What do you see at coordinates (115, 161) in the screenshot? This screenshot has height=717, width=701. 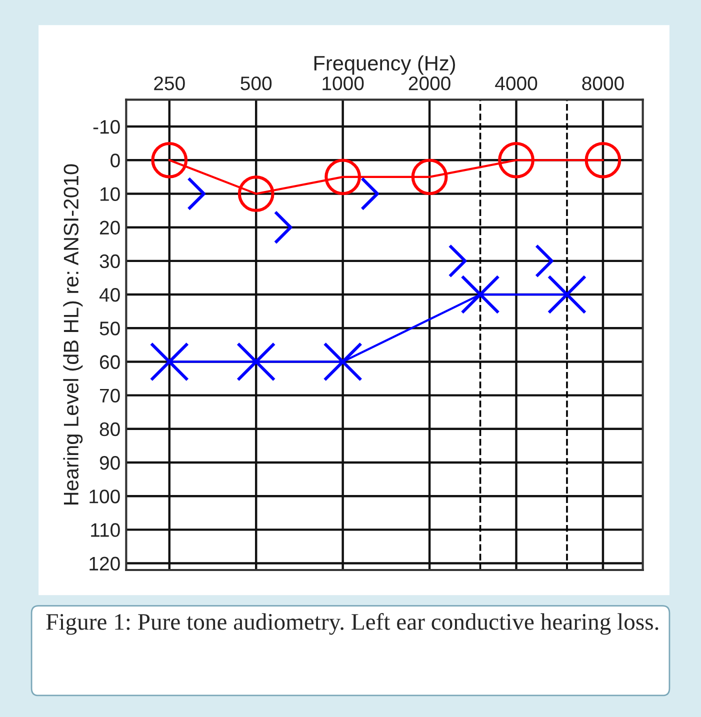 I see `y-tick-label: 0` at bounding box center [115, 161].